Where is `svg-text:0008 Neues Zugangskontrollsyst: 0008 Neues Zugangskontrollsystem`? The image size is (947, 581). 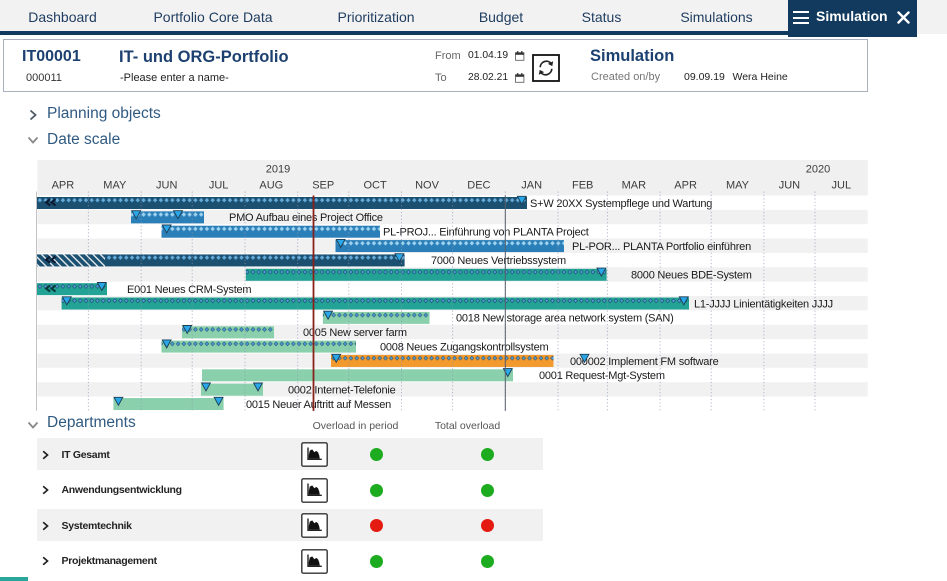 svg-text:0008 Neues Zugangskontrollsyst: 0008 Neues Zugangskontrollsystem is located at coordinates (464, 347).